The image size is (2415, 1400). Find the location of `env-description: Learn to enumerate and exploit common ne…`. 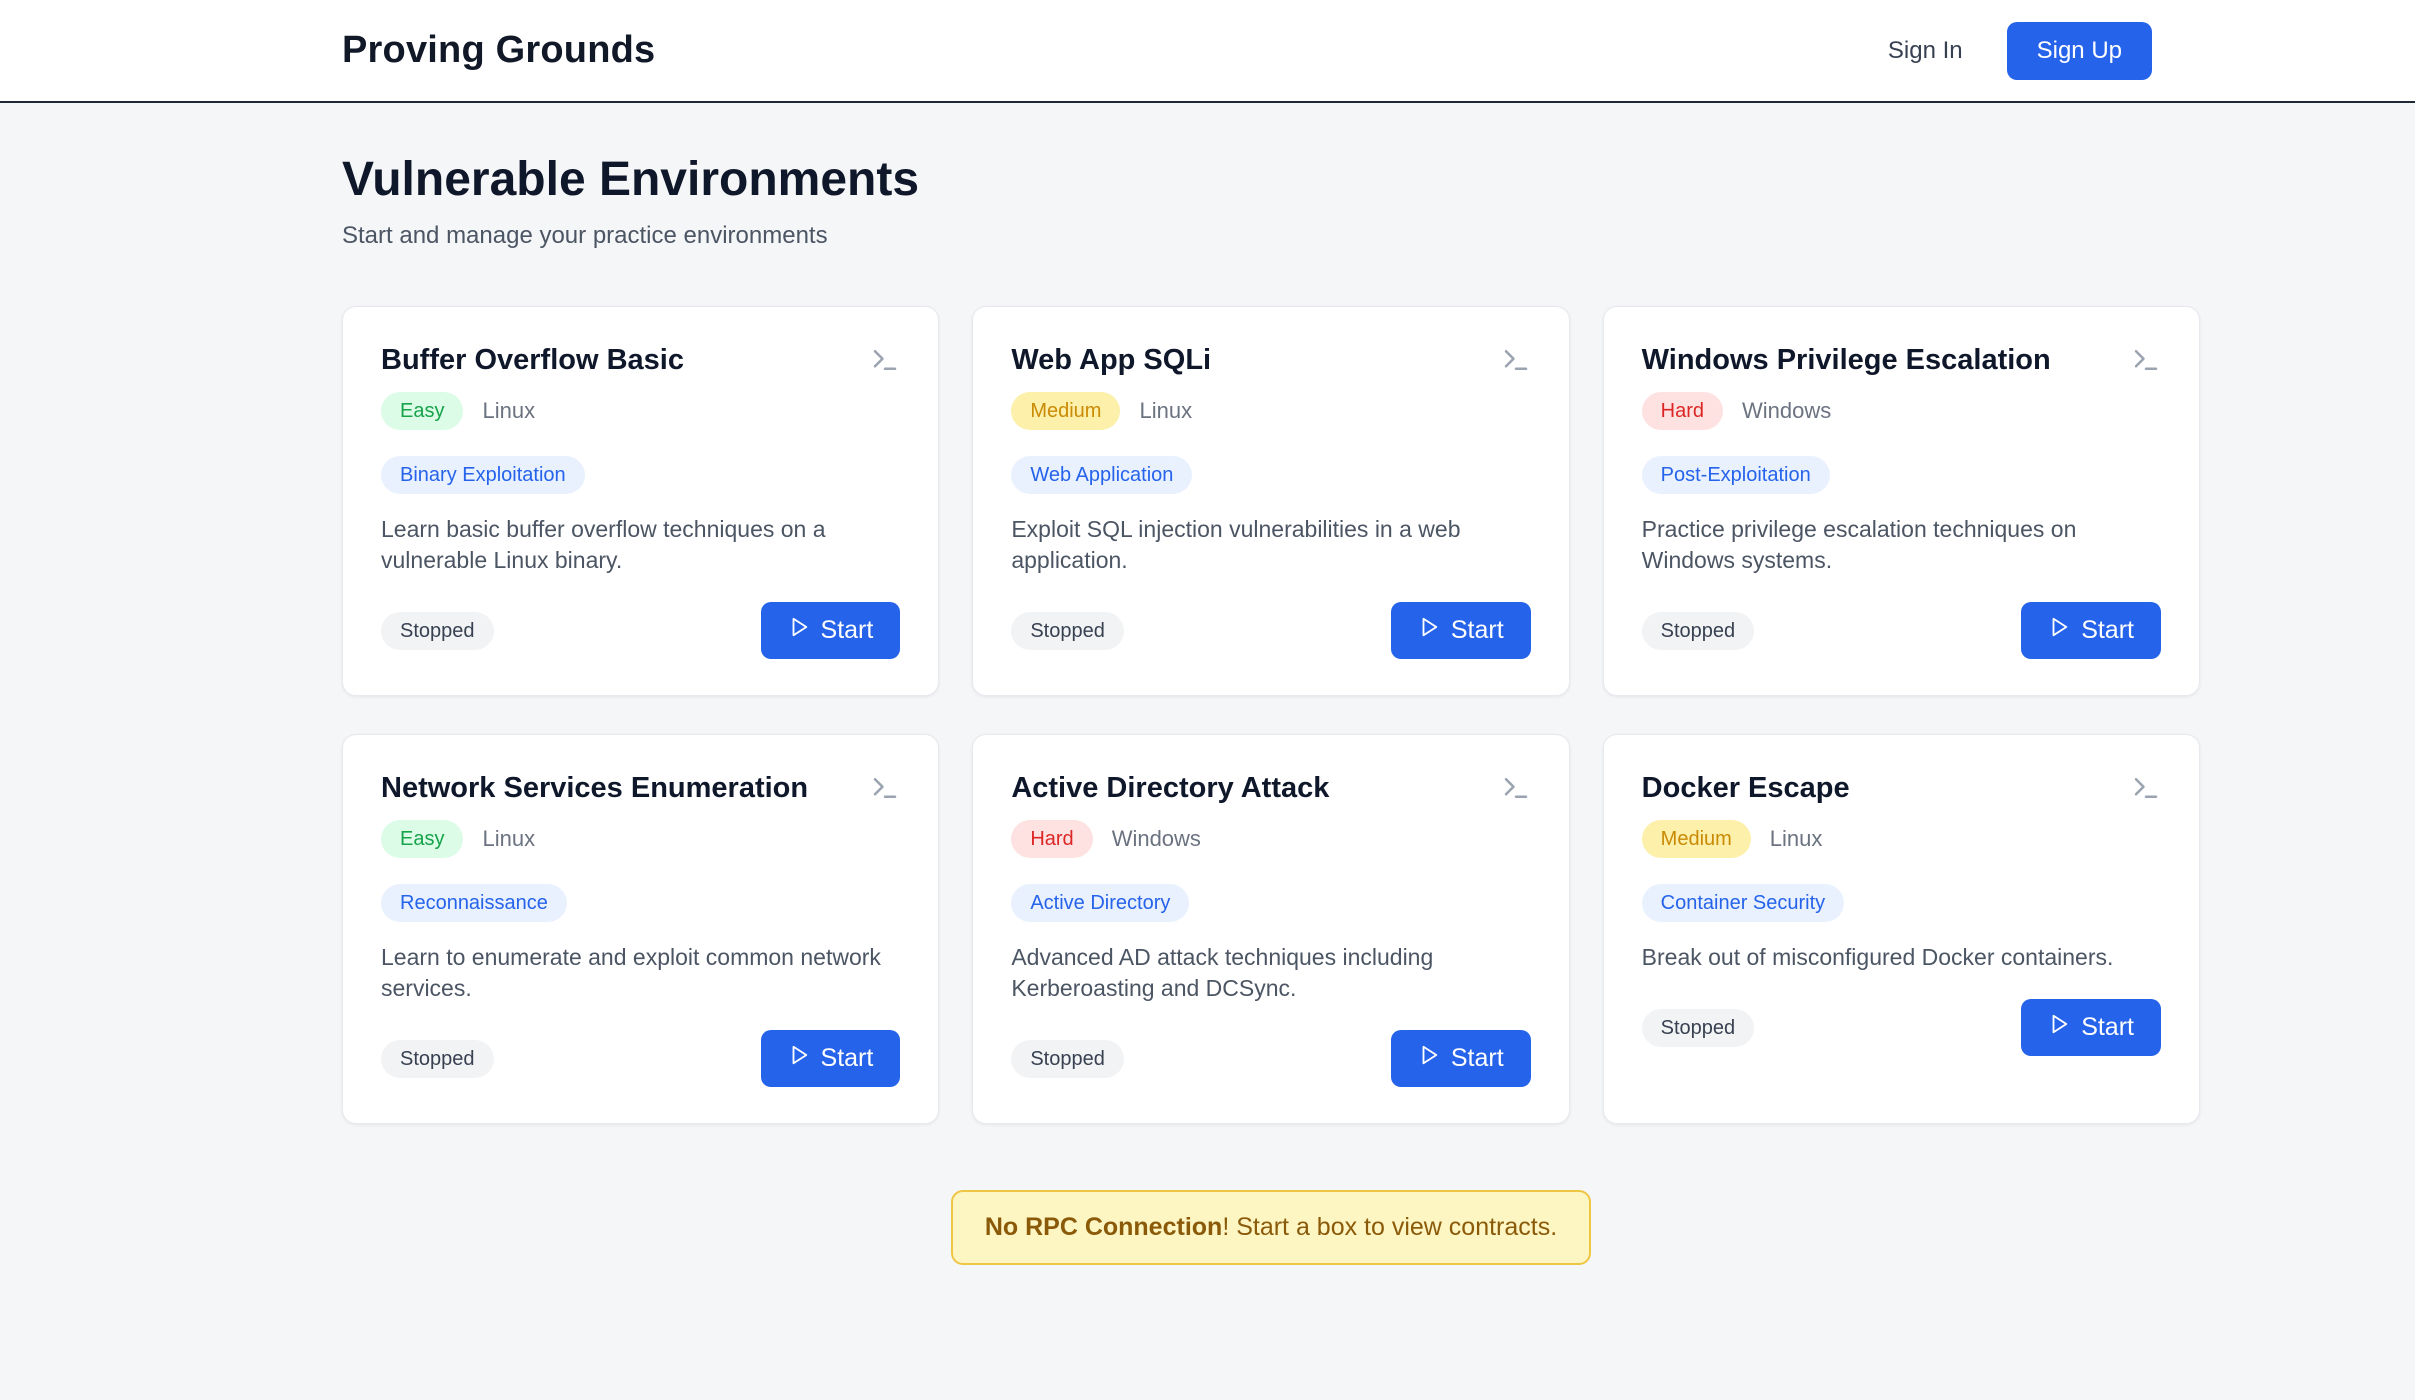

env-description: Learn to enumerate and exploit common ne… is located at coordinates (631, 972).